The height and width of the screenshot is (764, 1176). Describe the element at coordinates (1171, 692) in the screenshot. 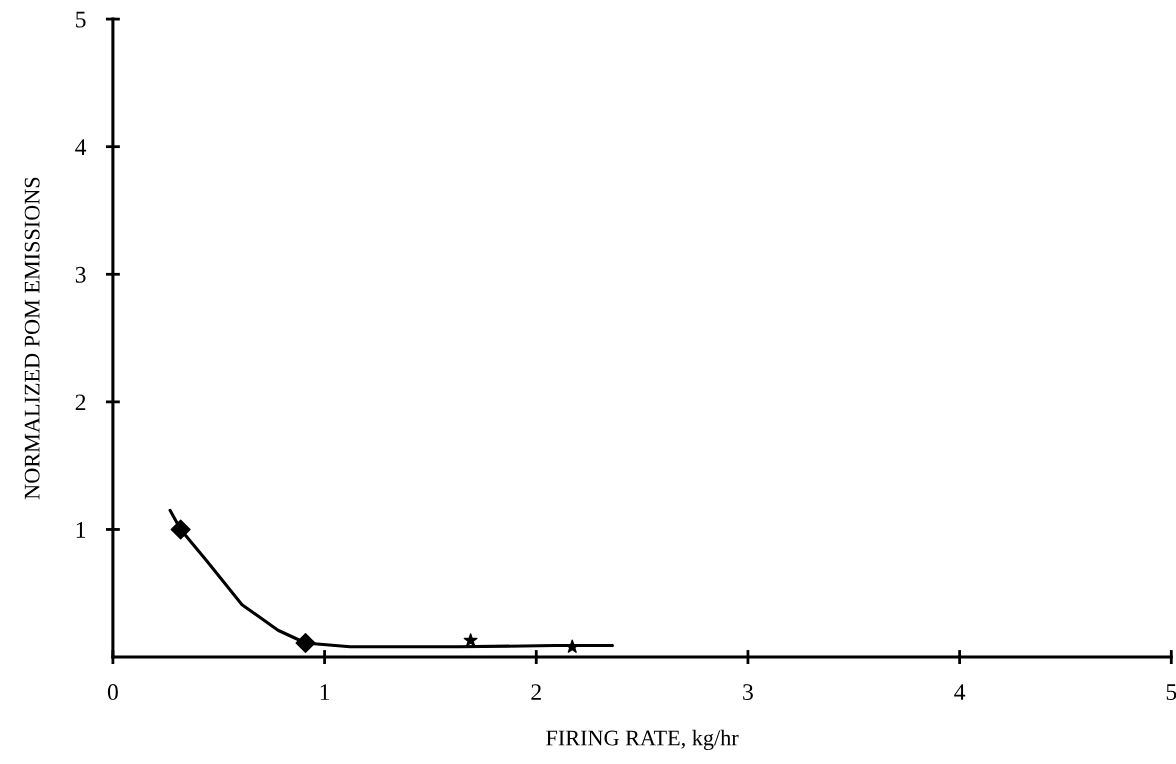

I see `x-tick-label: 5` at that location.